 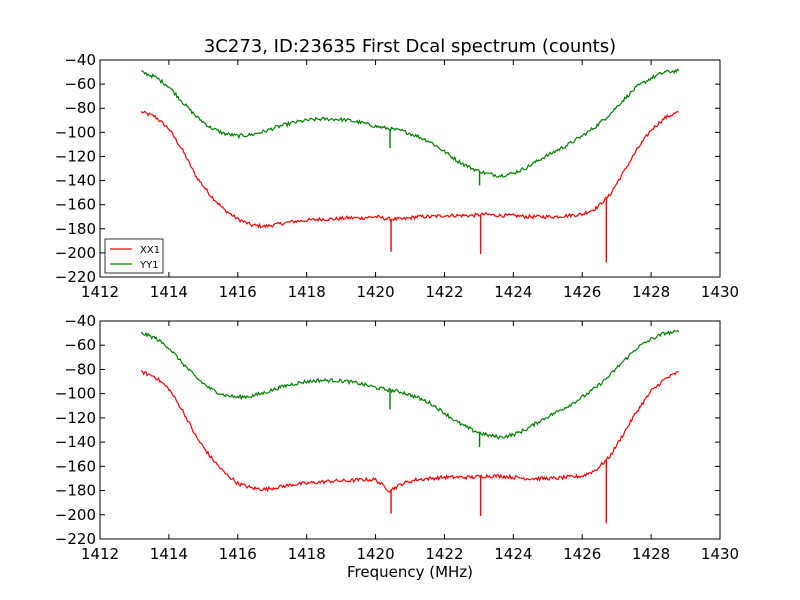 What do you see at coordinates (410, 123) in the screenshot?
I see `series-line-yy1` at bounding box center [410, 123].